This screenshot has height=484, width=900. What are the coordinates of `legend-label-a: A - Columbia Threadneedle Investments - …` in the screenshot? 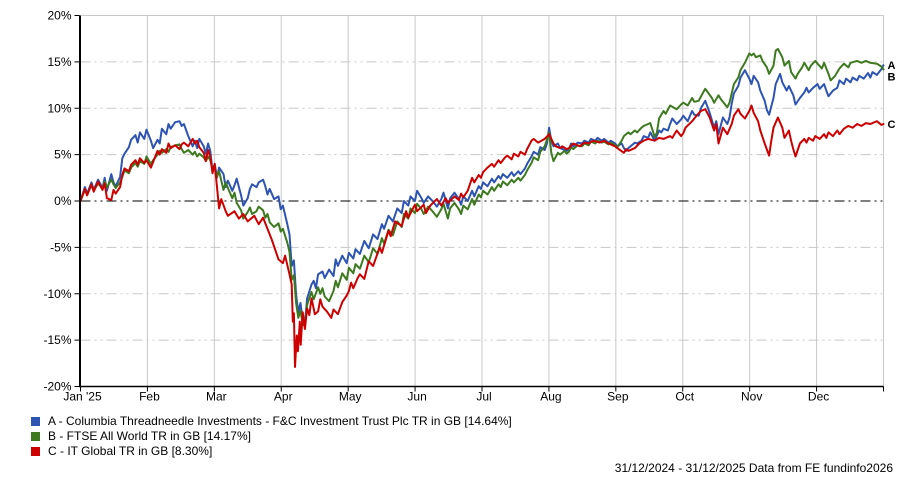 It's located at (280, 421).